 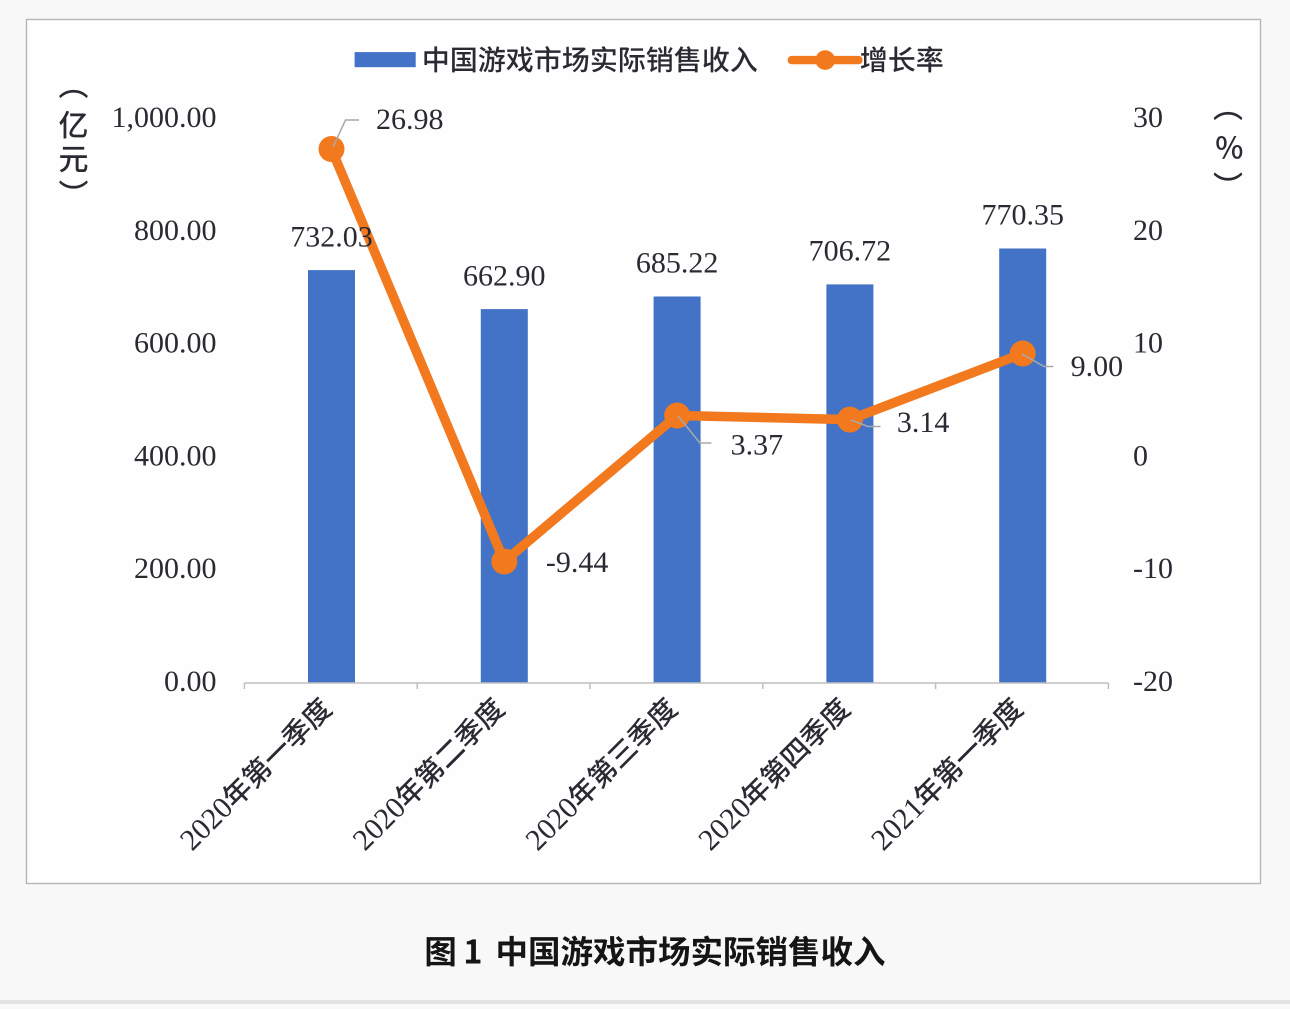 I want to click on svg-text: 770.35, so click(x=1022, y=215).